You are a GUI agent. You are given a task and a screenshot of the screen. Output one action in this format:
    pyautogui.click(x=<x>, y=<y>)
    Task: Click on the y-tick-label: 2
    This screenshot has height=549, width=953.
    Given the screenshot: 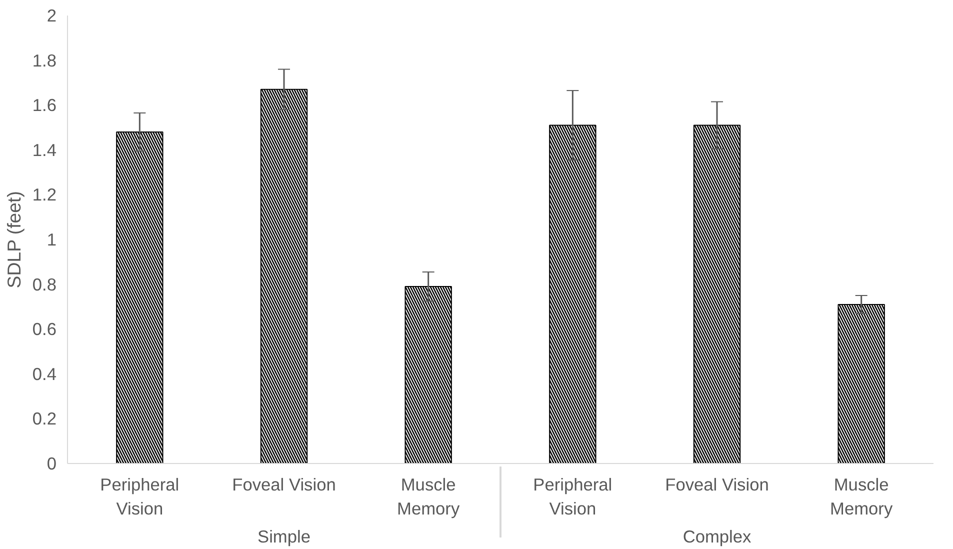 What is the action you would take?
    pyautogui.click(x=51, y=16)
    